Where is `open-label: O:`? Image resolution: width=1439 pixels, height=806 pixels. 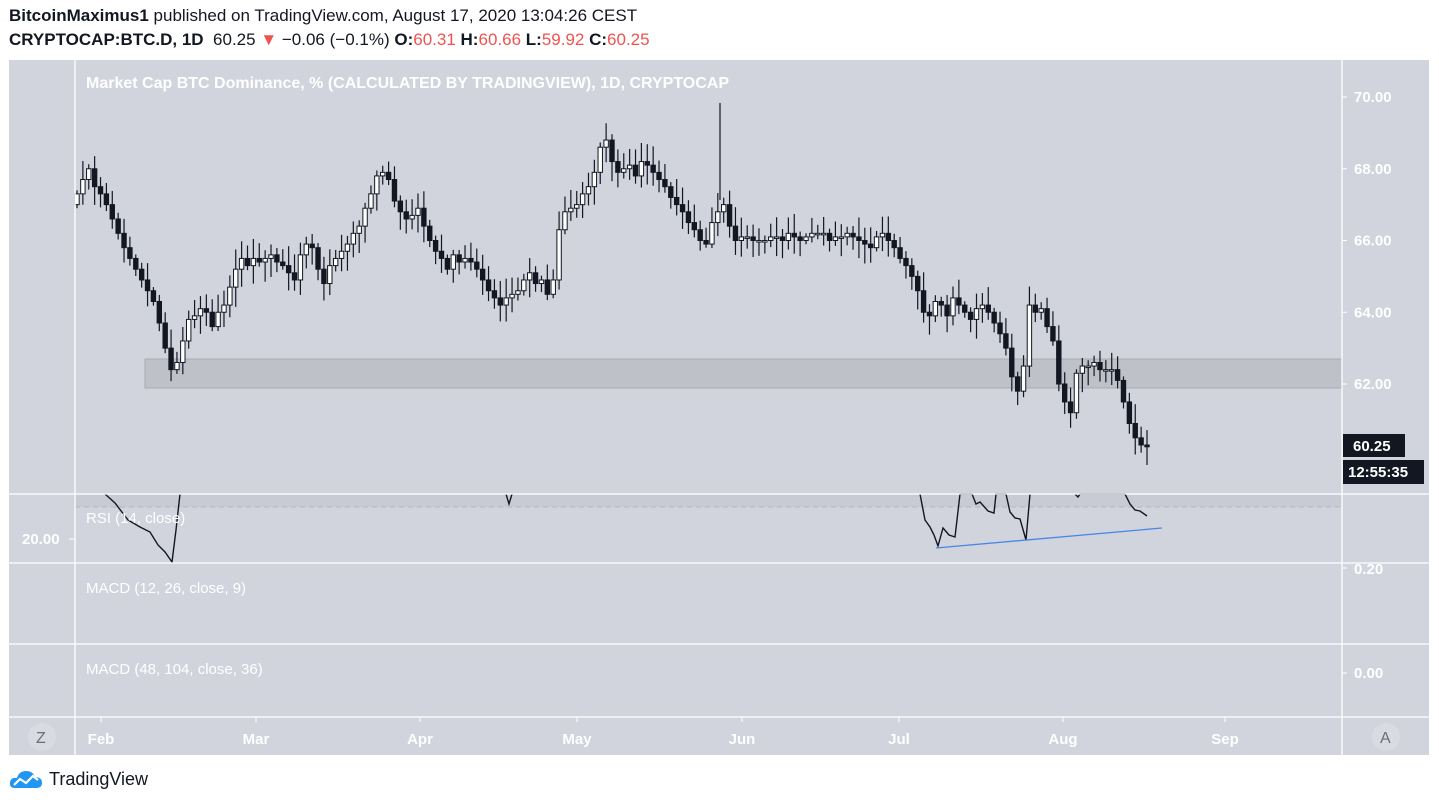
open-label: O: is located at coordinates (404, 39).